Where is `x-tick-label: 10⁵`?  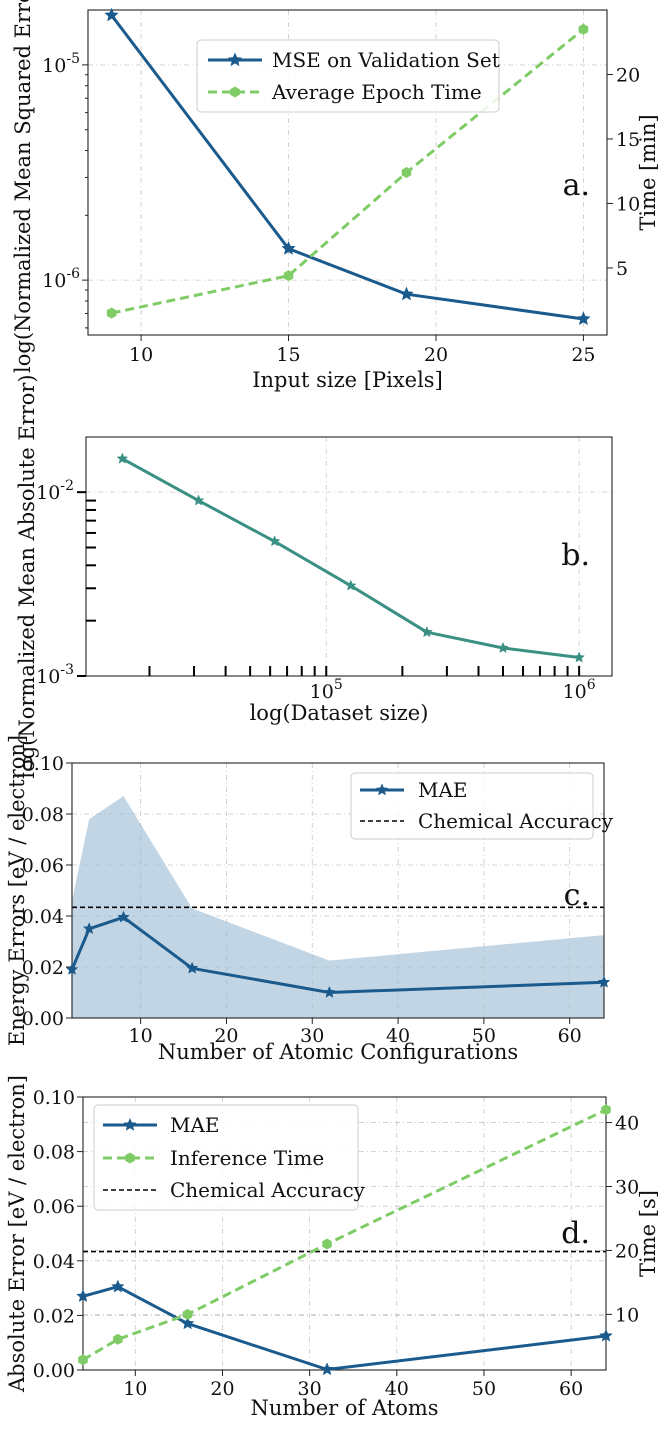
x-tick-label: 10⁵ is located at coordinates (326, 690).